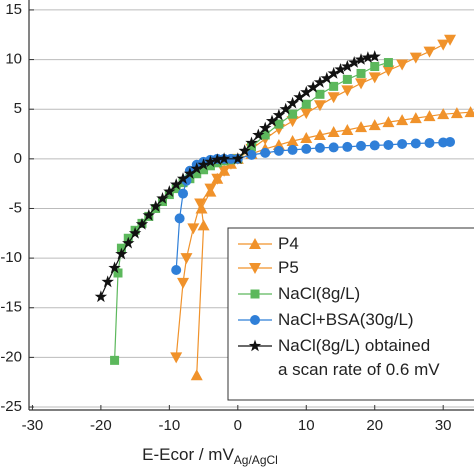  I want to click on x-axis-label-main: E-Ecor / mV, so click(188, 454).